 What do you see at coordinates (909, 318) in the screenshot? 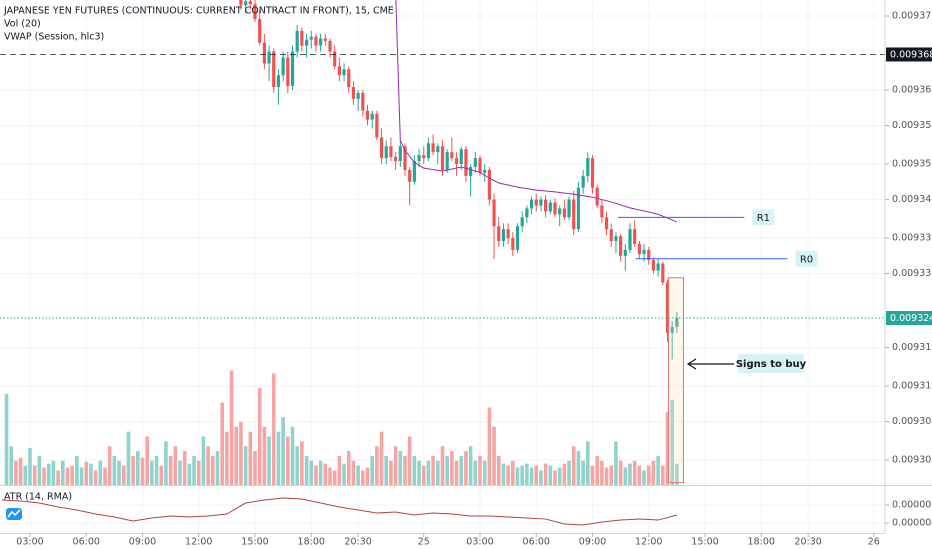
I see `price-label-box` at bounding box center [909, 318].